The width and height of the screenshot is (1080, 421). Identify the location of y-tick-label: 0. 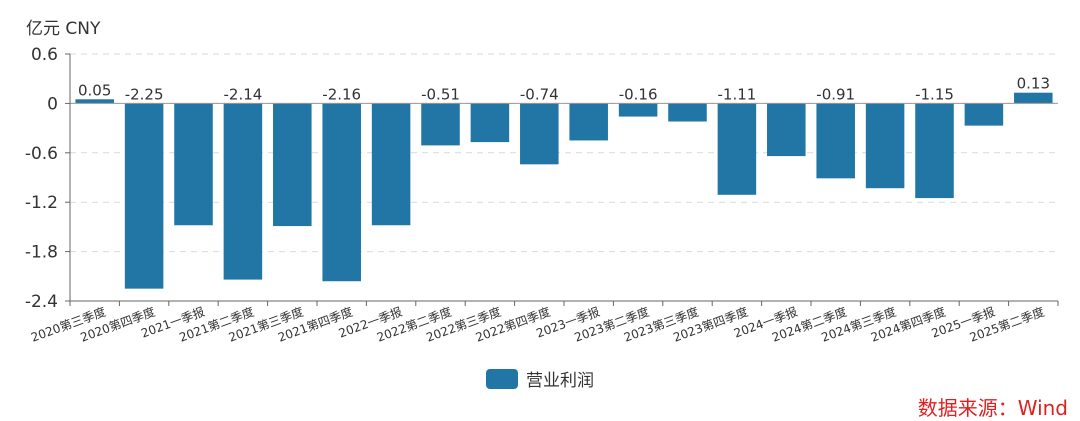
(52, 104).